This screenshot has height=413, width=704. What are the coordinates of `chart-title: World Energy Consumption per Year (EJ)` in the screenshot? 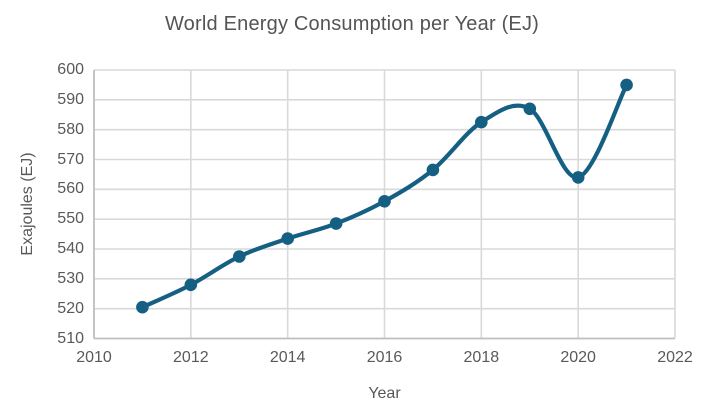 It's located at (352, 24).